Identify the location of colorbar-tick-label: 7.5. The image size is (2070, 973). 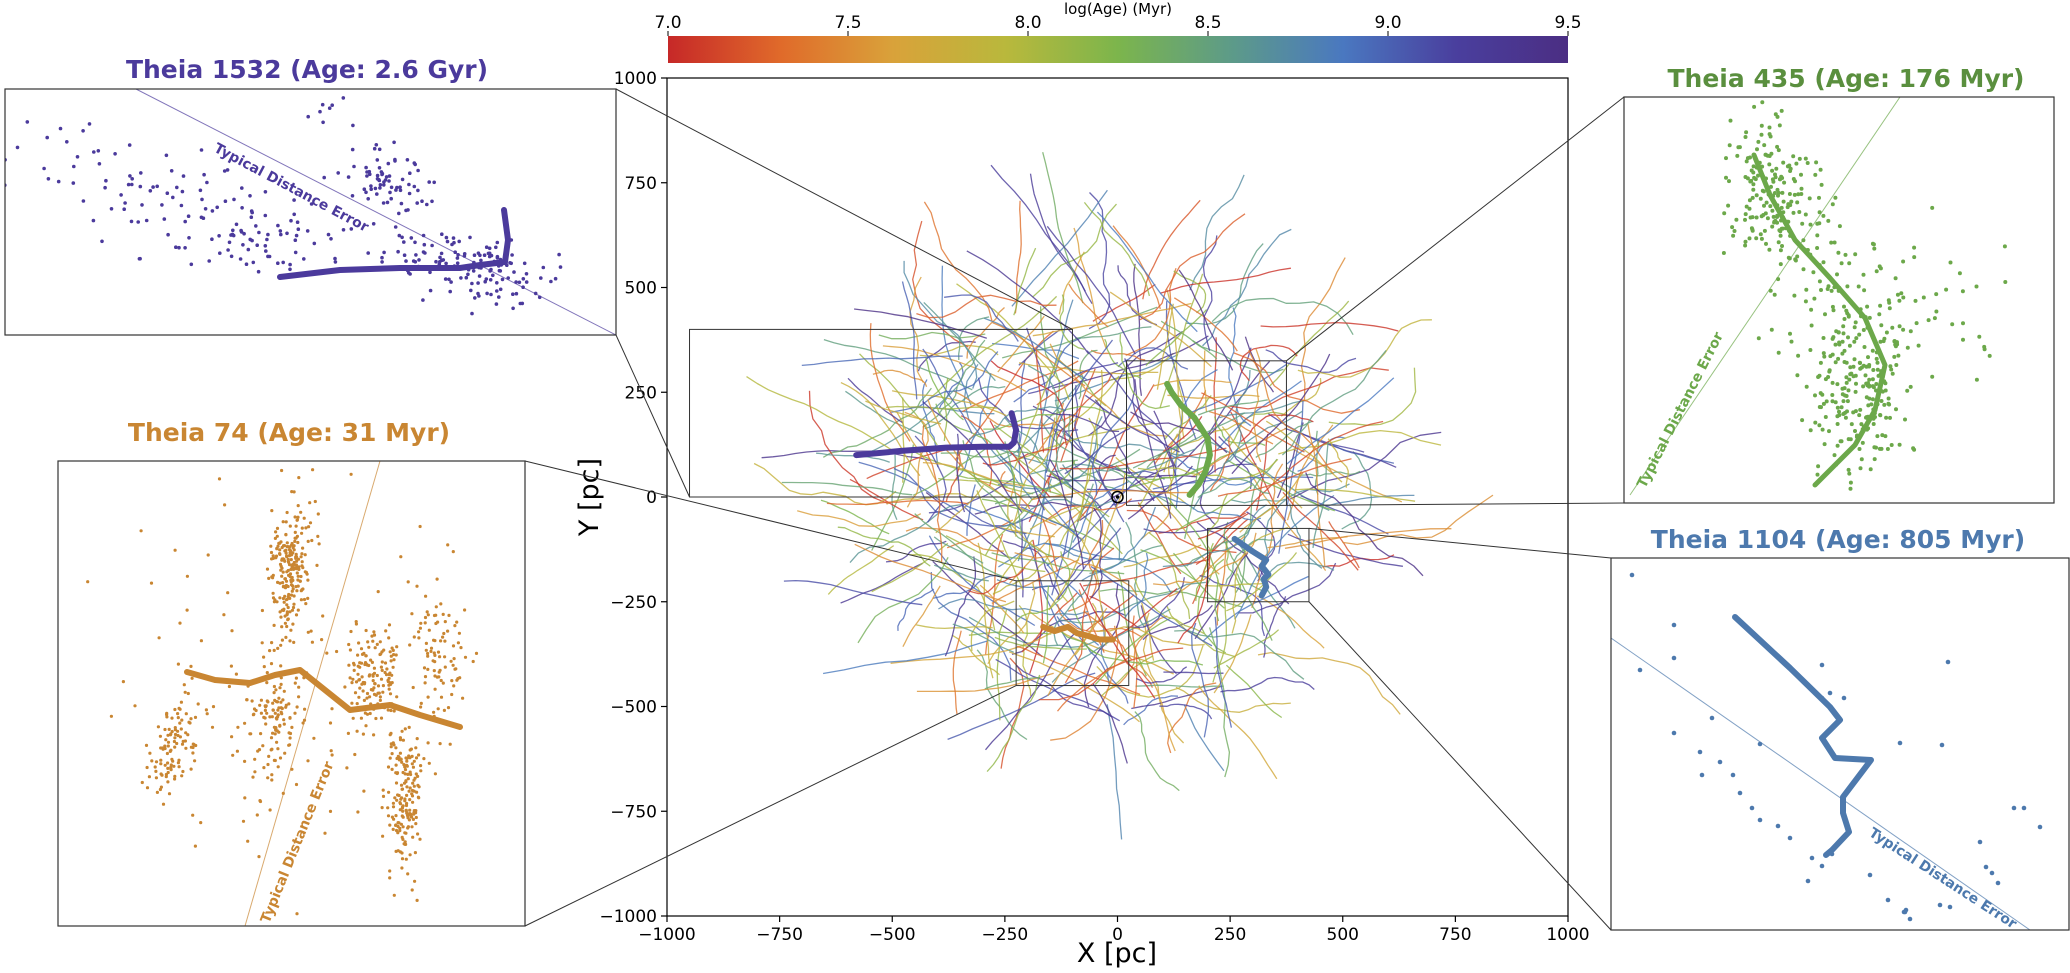
(847, 23).